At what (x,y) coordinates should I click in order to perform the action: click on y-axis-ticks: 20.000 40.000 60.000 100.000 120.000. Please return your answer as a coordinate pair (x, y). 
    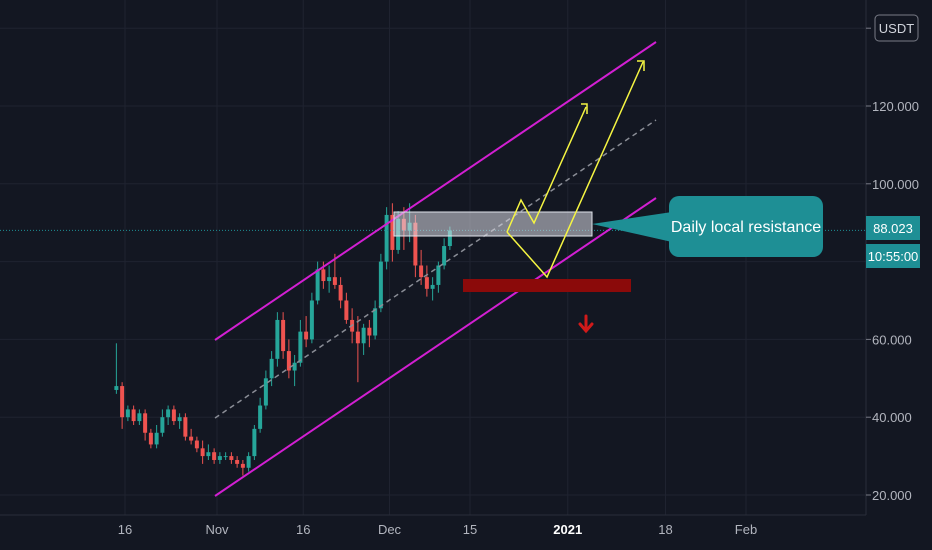
    Looking at the image, I should click on (892, 265).